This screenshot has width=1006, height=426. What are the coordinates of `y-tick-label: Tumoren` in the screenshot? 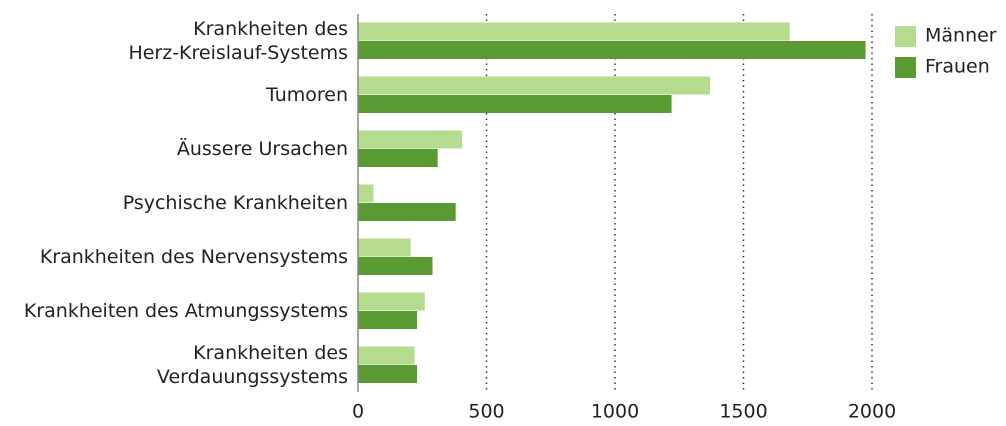 It's located at (306, 95).